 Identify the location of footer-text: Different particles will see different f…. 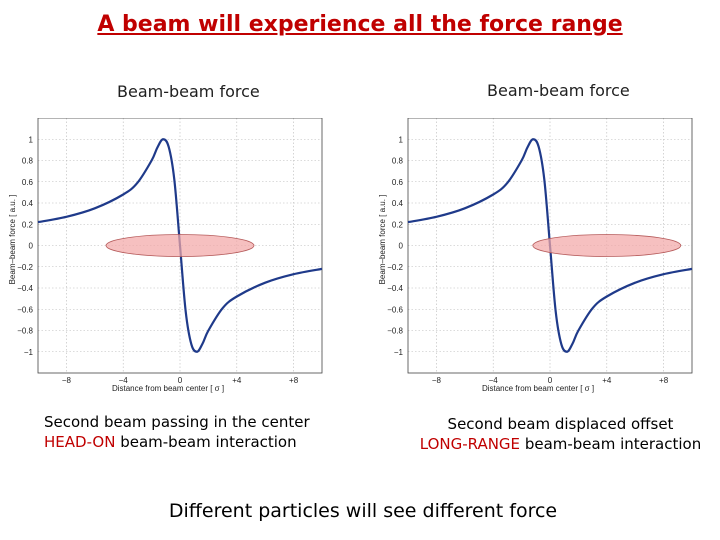
(363, 511).